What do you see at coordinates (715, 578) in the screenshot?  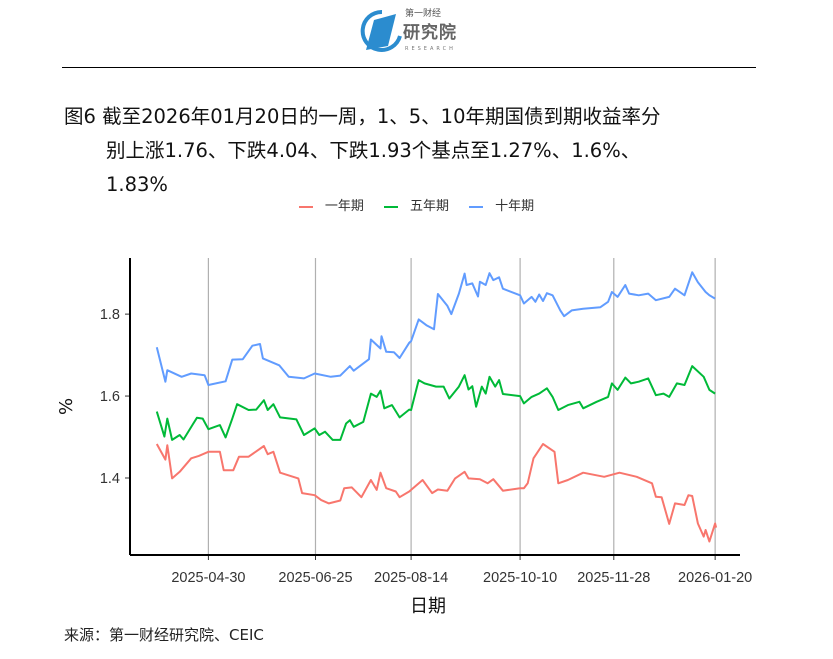 I see `x-tick-label: 2026-01-20` at bounding box center [715, 578].